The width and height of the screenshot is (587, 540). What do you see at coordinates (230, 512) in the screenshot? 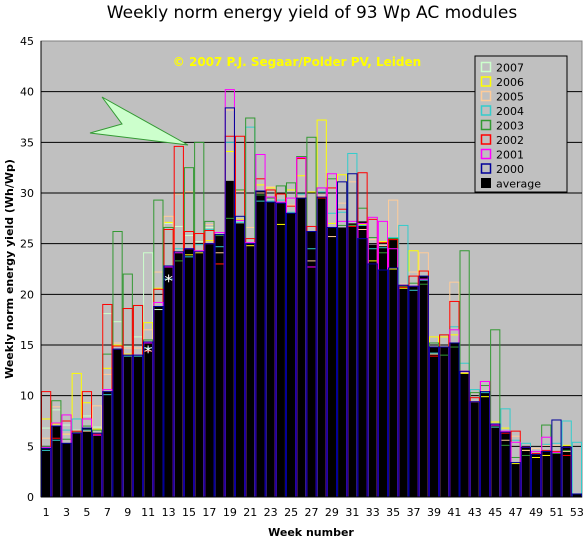
I see `x-tick-label: 19` at bounding box center [230, 512].